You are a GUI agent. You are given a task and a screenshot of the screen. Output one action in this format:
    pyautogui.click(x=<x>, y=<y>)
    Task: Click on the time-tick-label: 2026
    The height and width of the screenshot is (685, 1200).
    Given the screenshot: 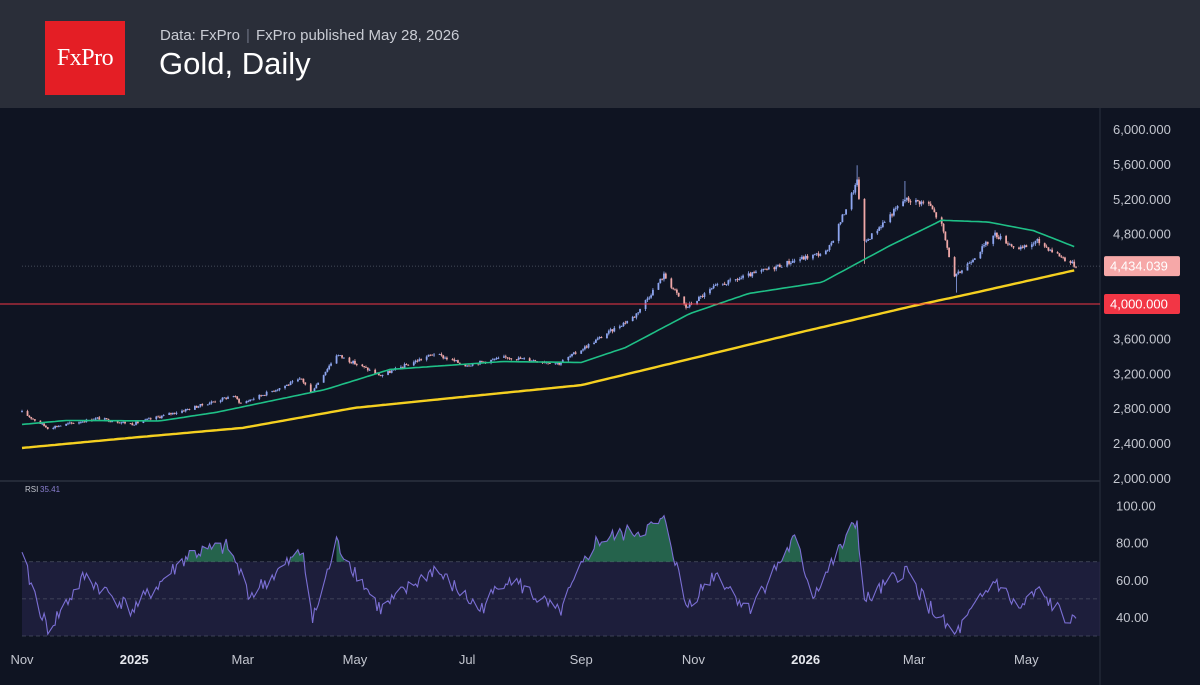 What is the action you would take?
    pyautogui.click(x=805, y=659)
    